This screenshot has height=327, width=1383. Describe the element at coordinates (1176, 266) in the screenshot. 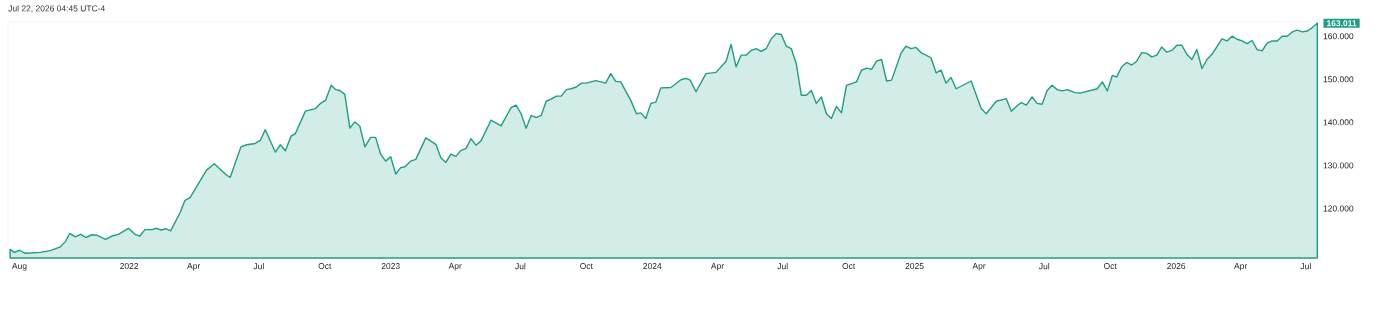

I see `x-tick-label: 2026` at that location.